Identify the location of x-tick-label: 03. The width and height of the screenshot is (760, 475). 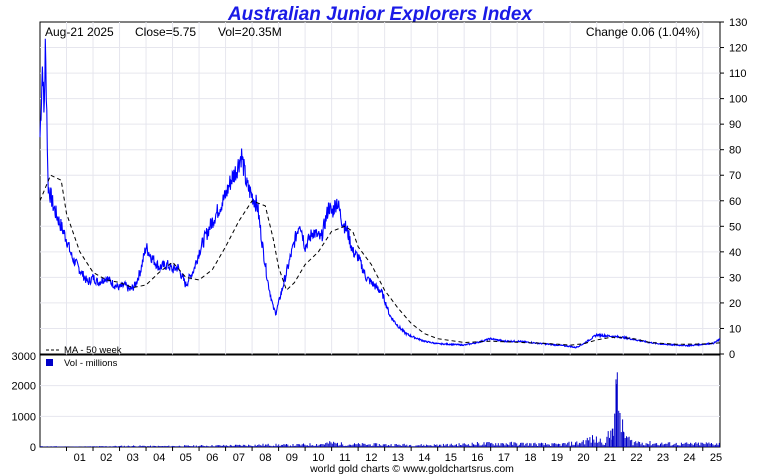
(133, 458).